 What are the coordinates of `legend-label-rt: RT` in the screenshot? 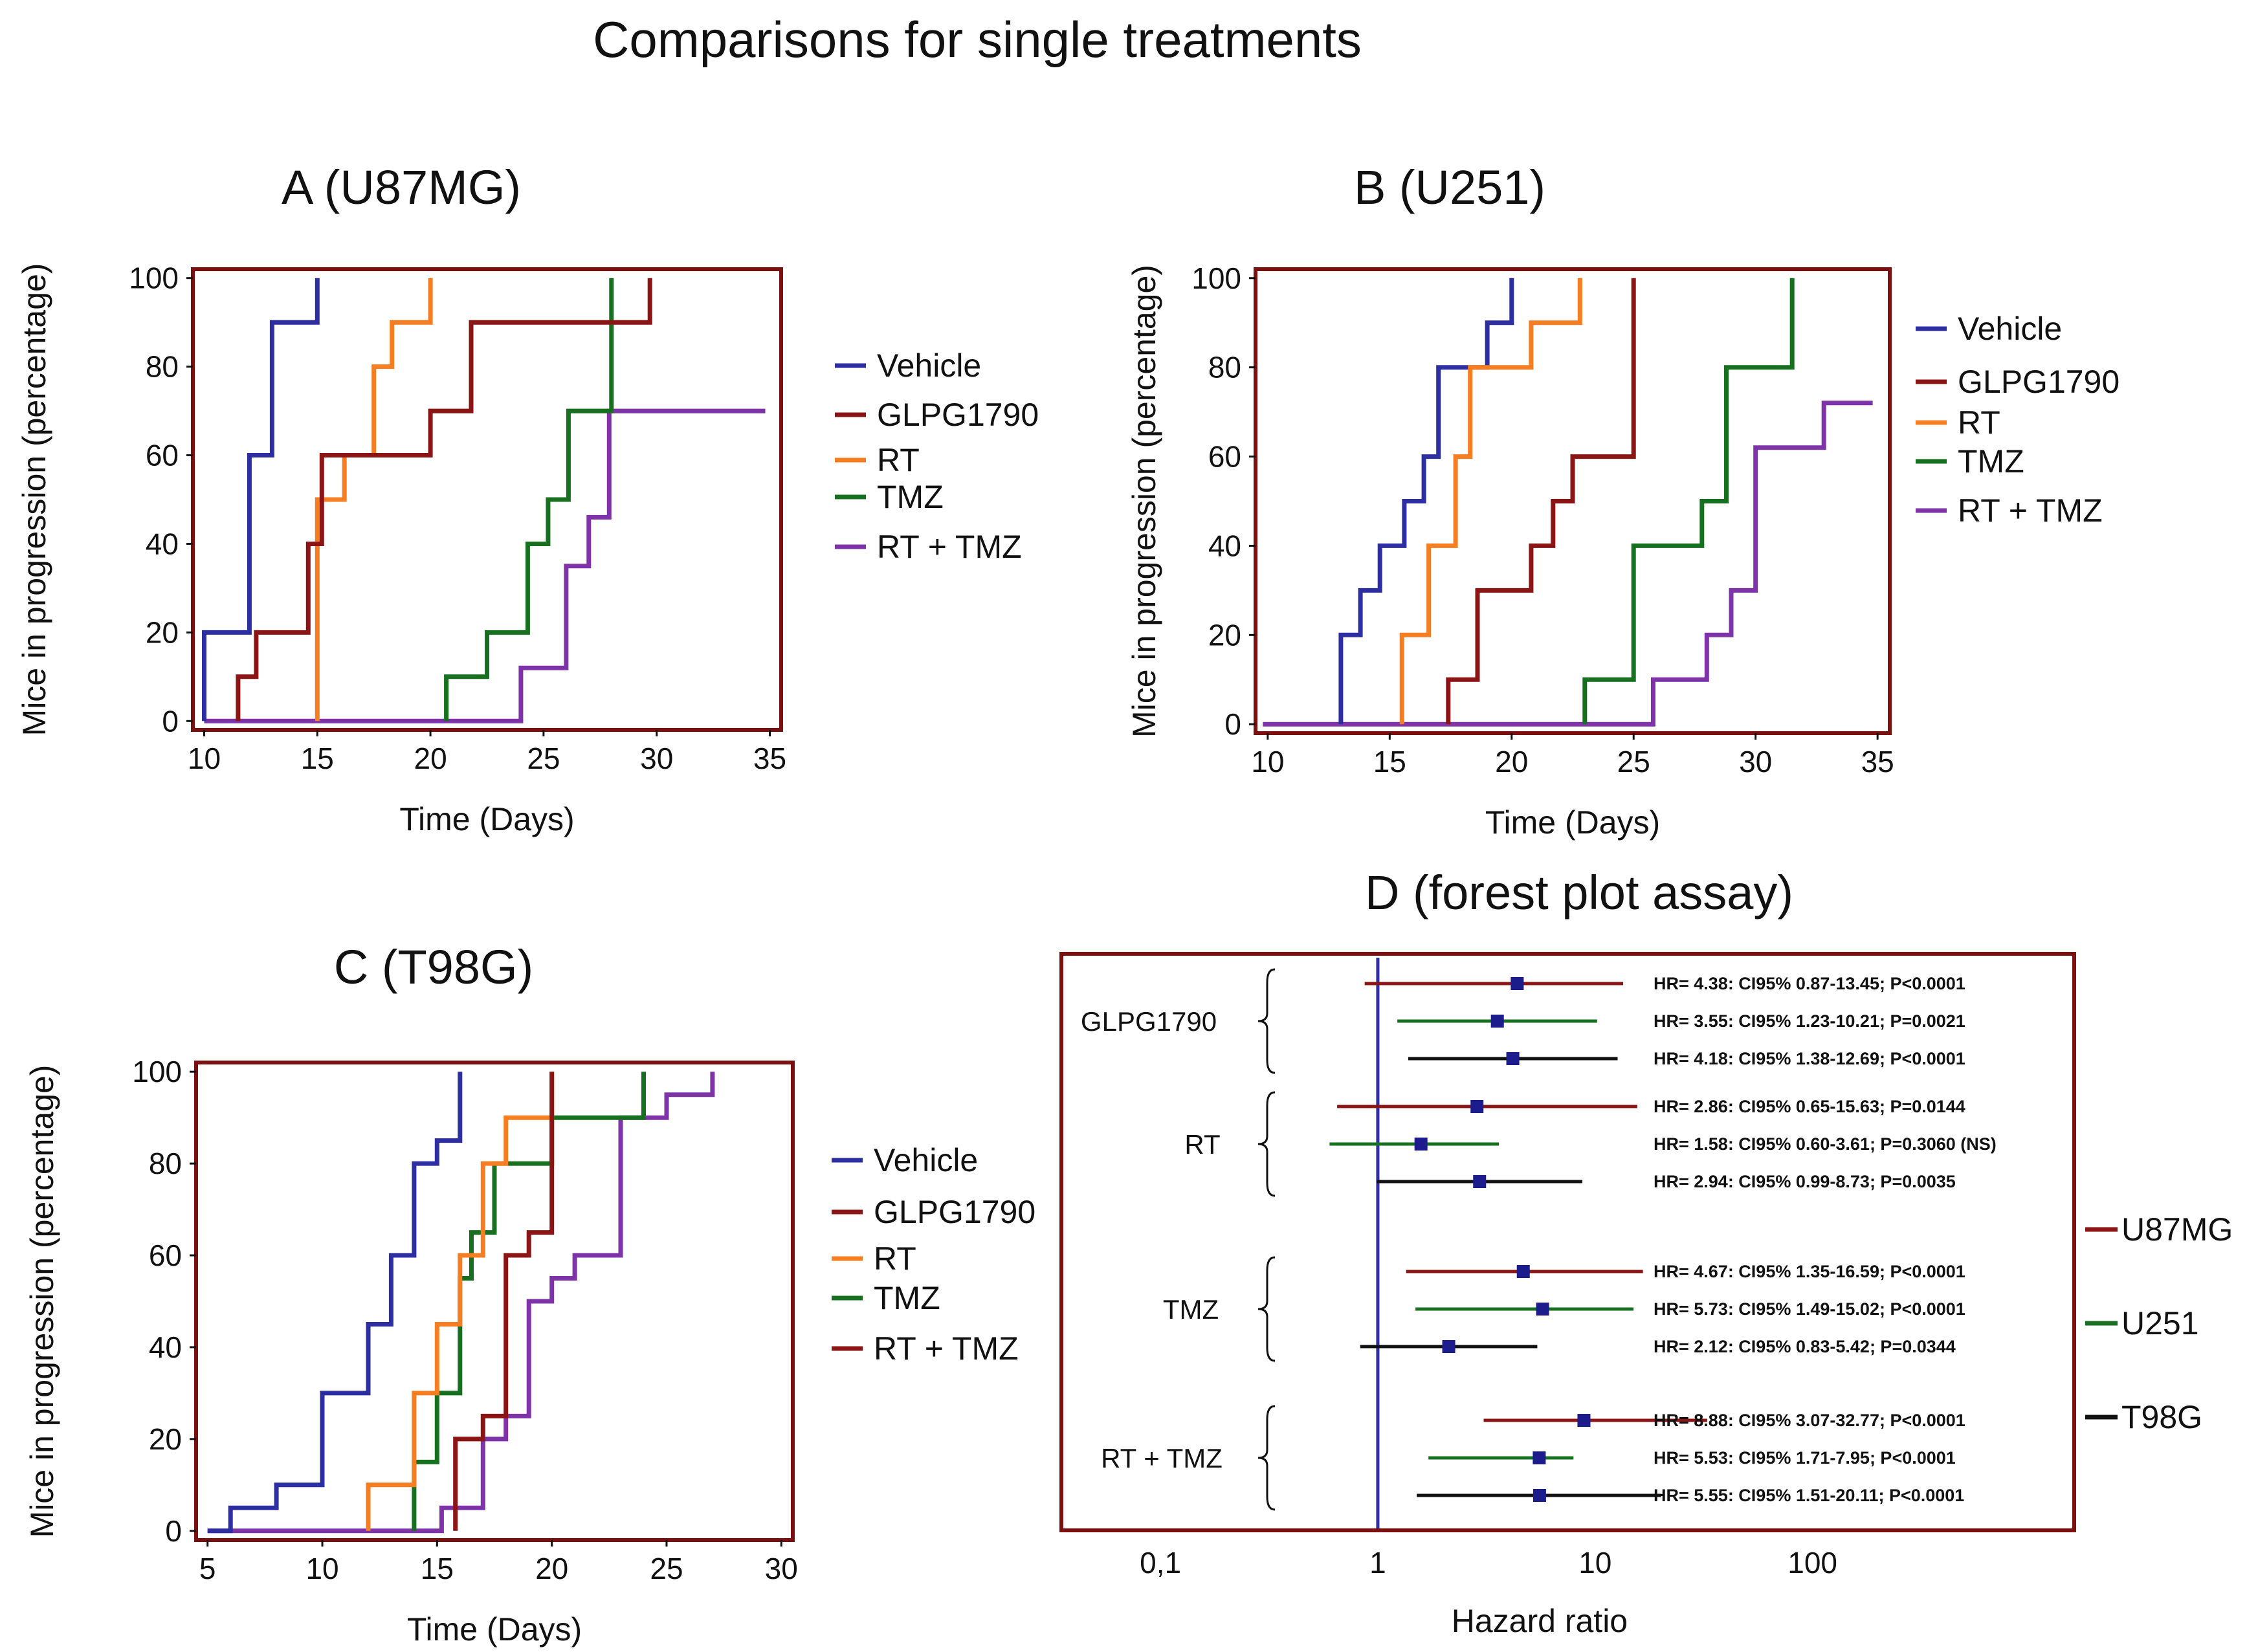 It's located at (895, 1258).